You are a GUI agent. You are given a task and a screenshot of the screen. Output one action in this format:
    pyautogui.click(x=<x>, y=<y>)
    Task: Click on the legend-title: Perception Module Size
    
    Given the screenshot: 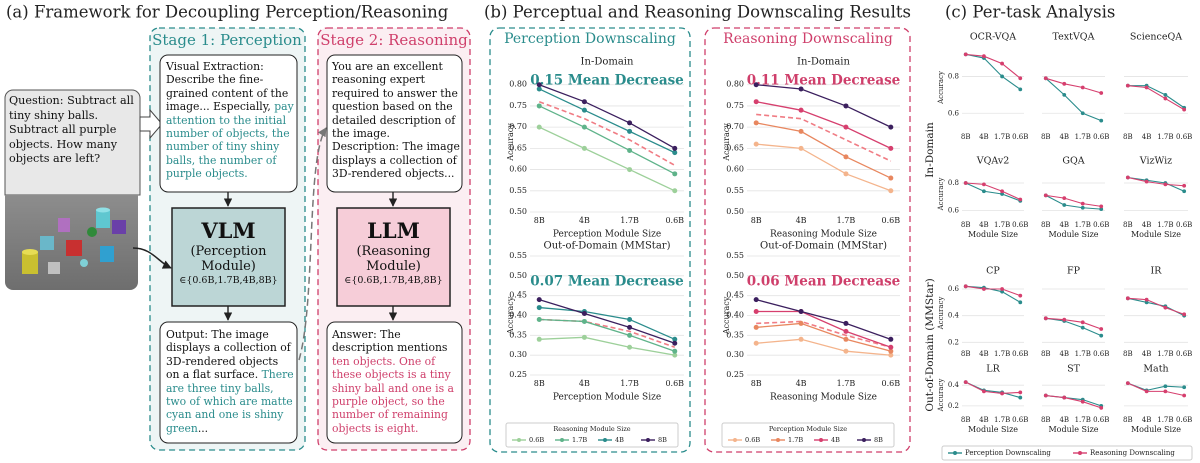 What is the action you would take?
    pyautogui.click(x=808, y=429)
    